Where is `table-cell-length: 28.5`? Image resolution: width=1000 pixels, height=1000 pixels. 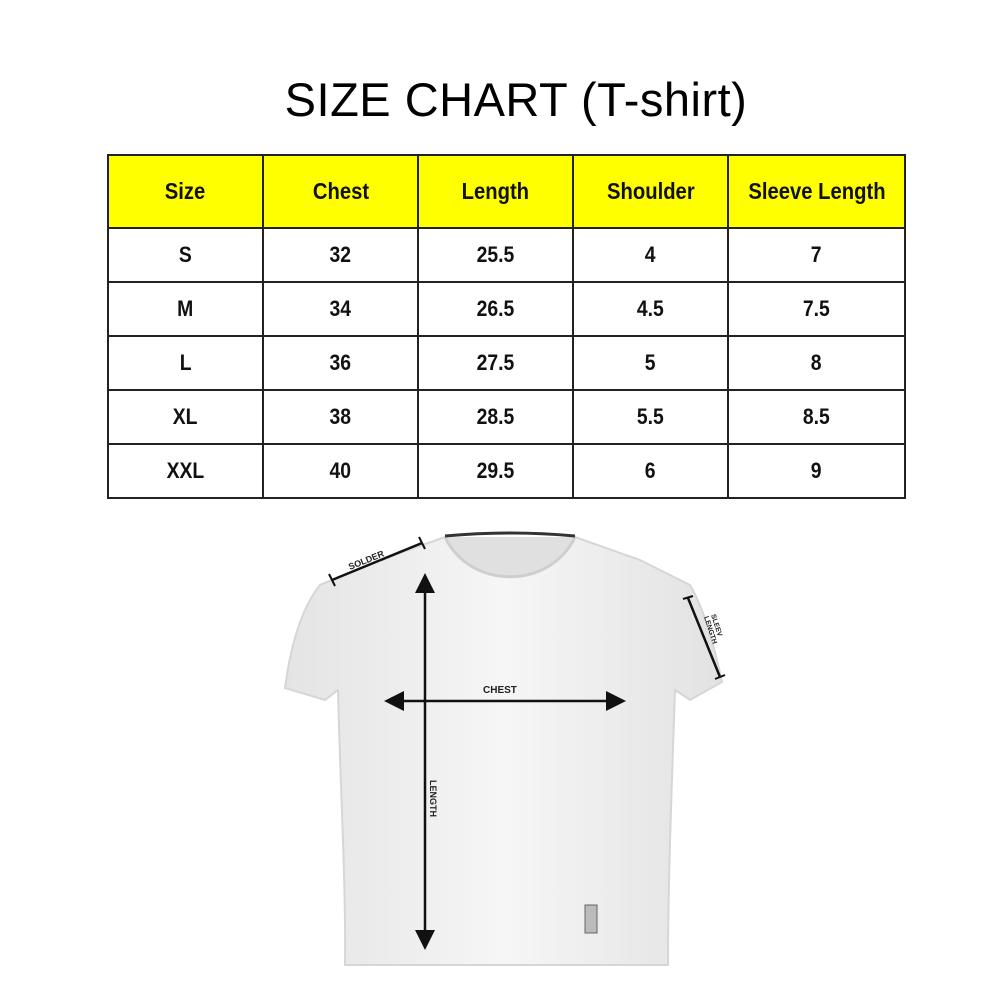
table-cell-length: 28.5 is located at coordinates (495, 417).